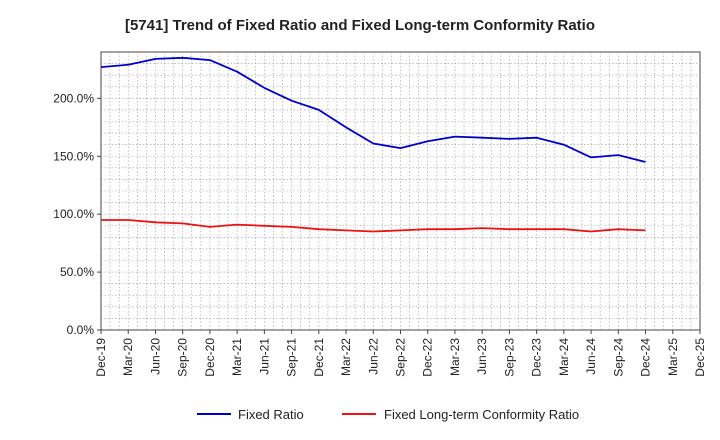 This screenshot has height=440, width=720. What do you see at coordinates (509, 357) in the screenshot?
I see `x-tick-label: Sep-23` at bounding box center [509, 357].